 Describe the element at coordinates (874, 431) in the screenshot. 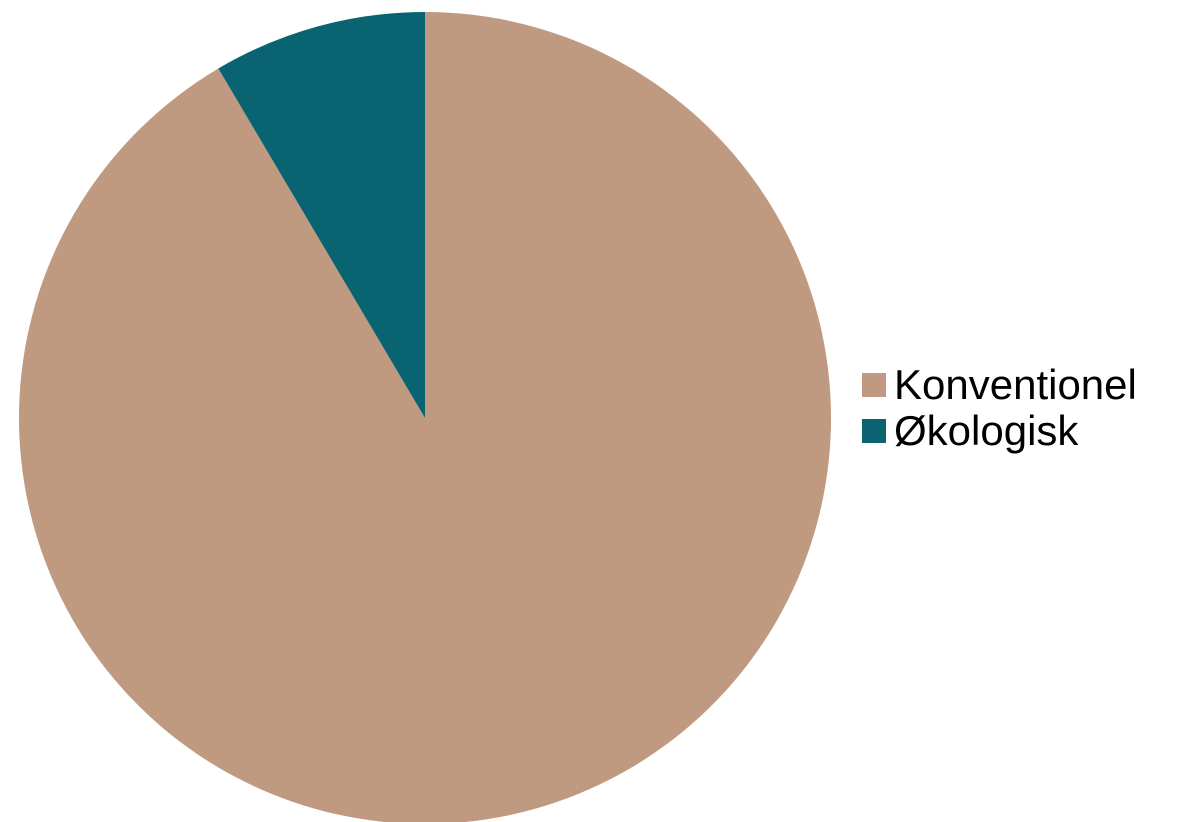

I see `legend-swatch-okologisk` at that location.